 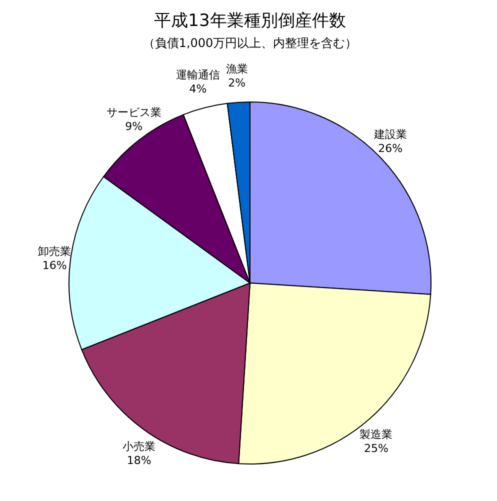 What do you see at coordinates (237, 69) in the screenshot?
I see `slice-label: 漁業` at bounding box center [237, 69].